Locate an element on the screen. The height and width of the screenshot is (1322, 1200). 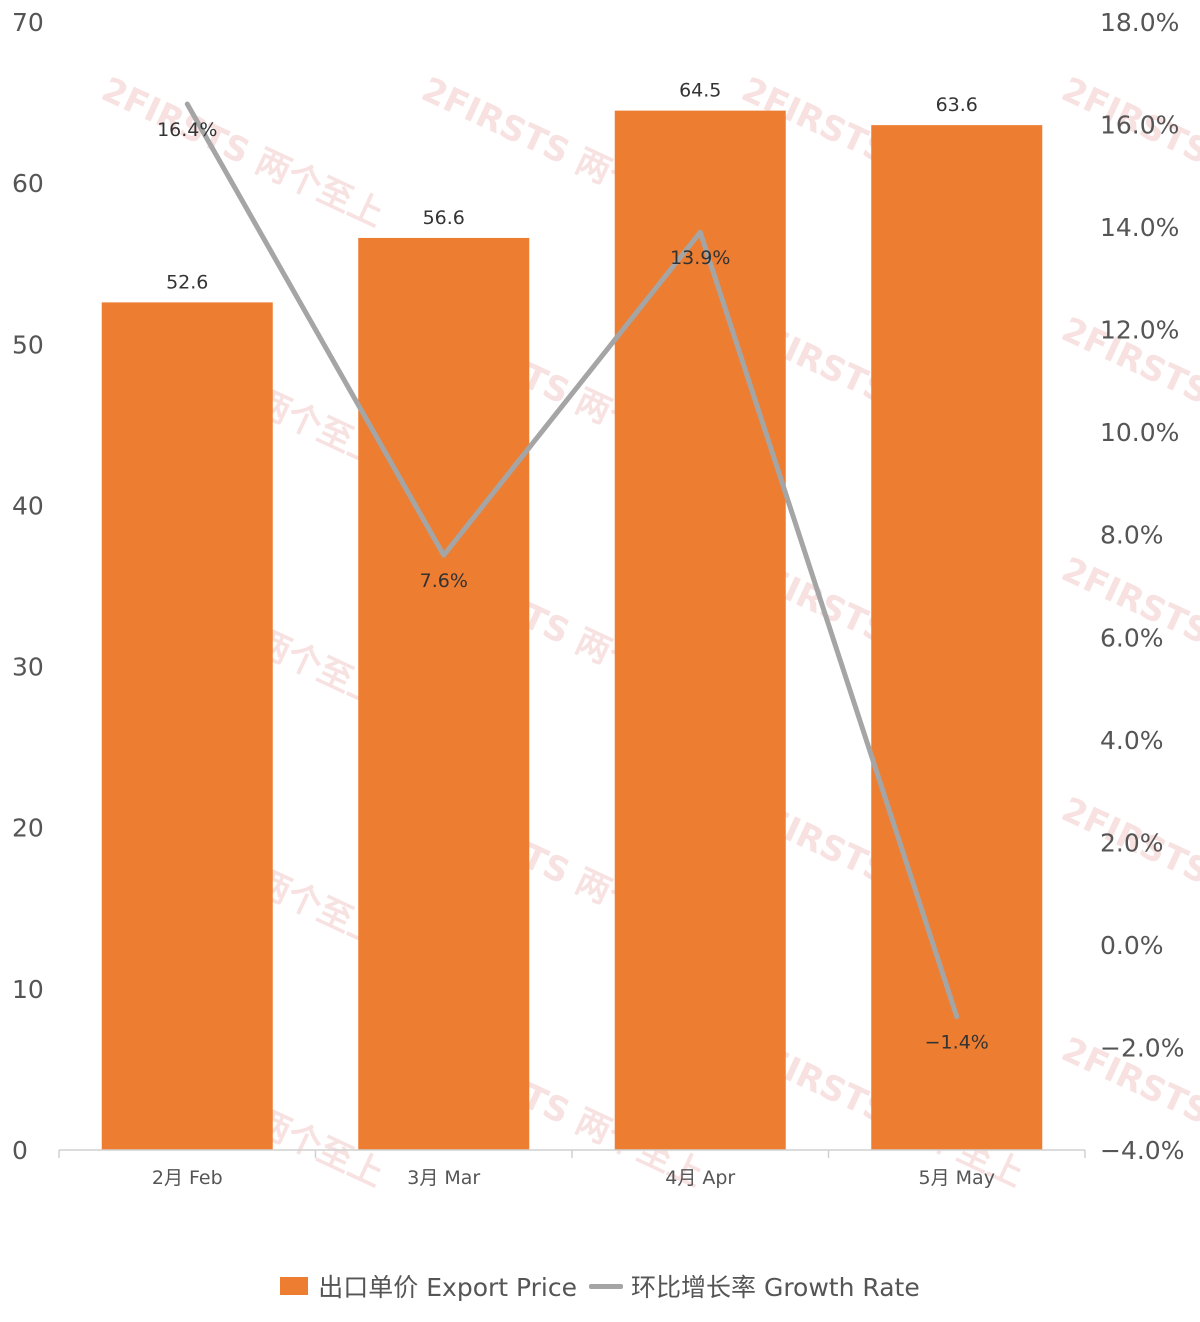
y-right-tick-label-6: 8.0% is located at coordinates (1132, 535).